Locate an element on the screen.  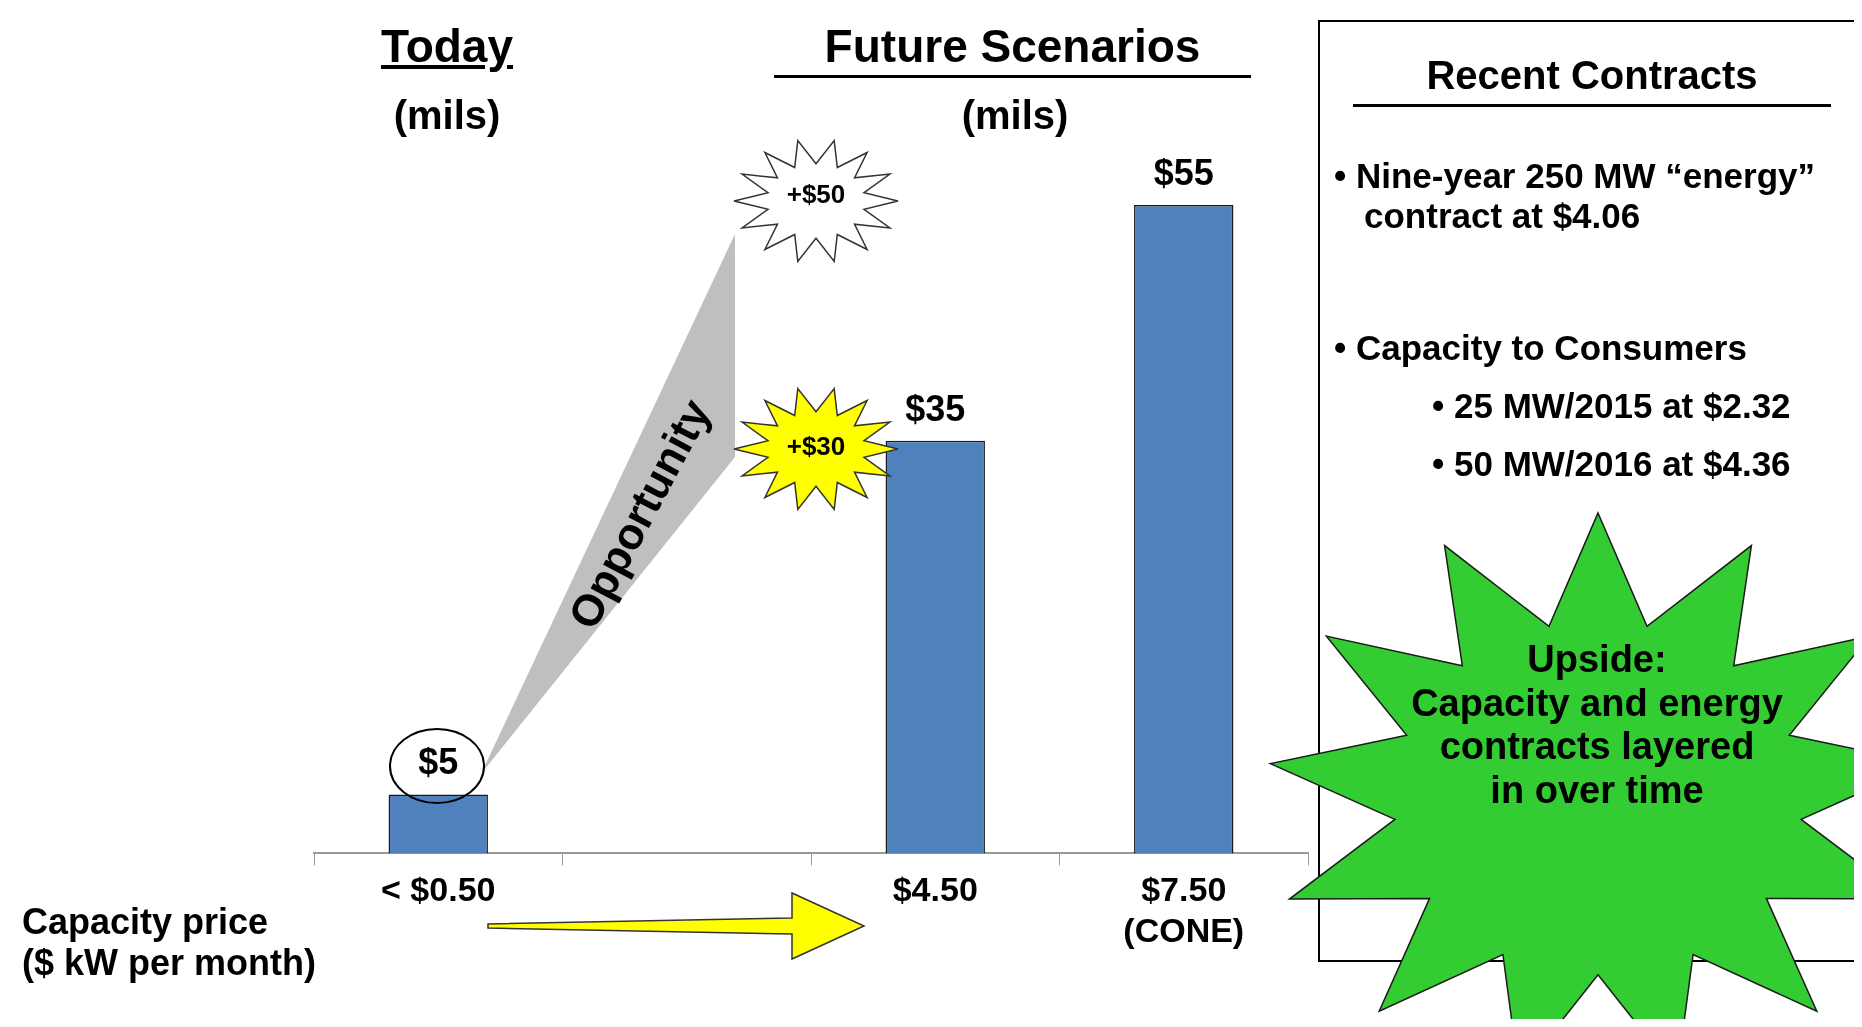
text: Upside: Capacity and energy contracts layered in over time is located at coordinates (1597, 725).